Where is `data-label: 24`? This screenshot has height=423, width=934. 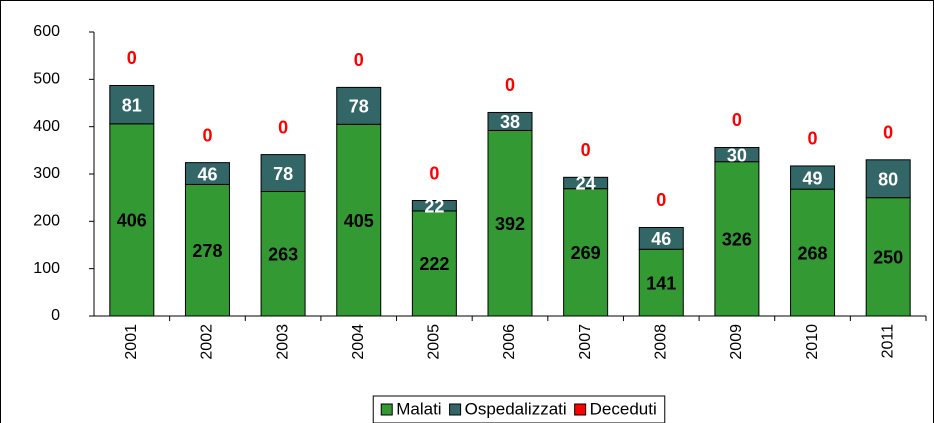 data-label: 24 is located at coordinates (586, 184).